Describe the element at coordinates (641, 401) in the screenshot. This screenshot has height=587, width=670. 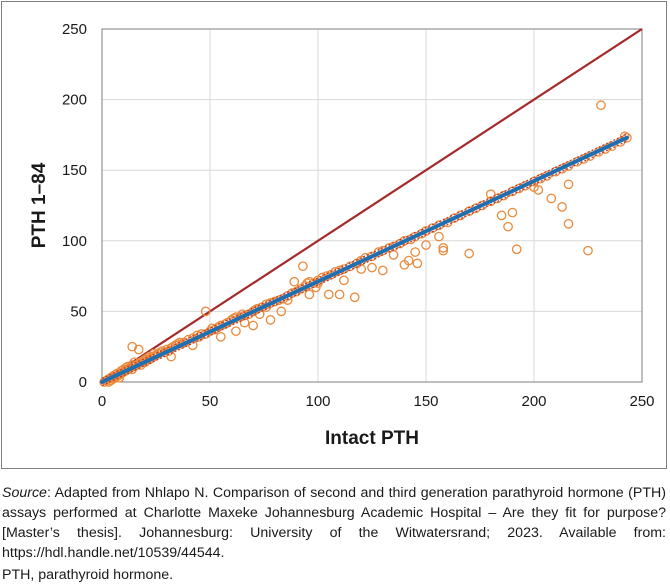
I see `x-tick-label: 250` at that location.